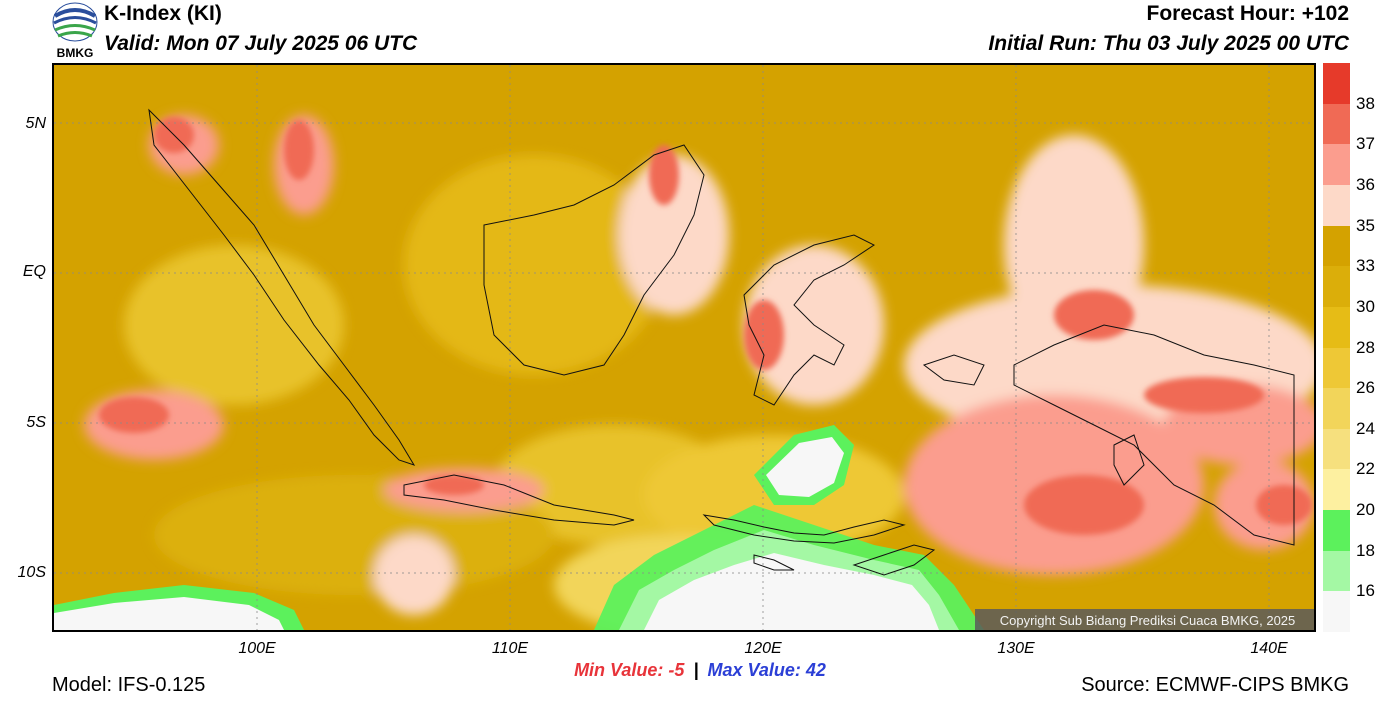  Describe the element at coordinates (700, 670) in the screenshot. I see `min-max-values: Min Value: -5 | Max Value: 42` at that location.